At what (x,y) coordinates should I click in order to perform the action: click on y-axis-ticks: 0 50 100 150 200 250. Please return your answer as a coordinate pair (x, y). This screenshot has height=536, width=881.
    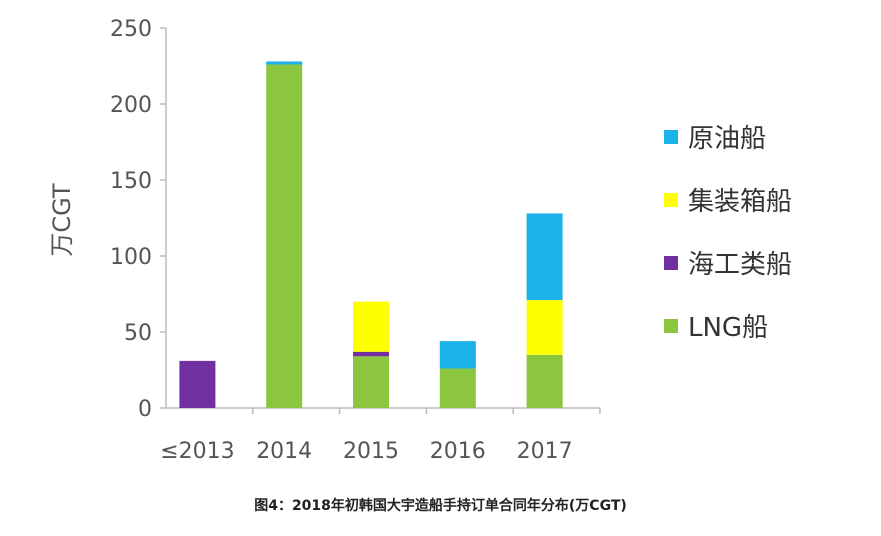
    Looking at the image, I should click on (138, 219).